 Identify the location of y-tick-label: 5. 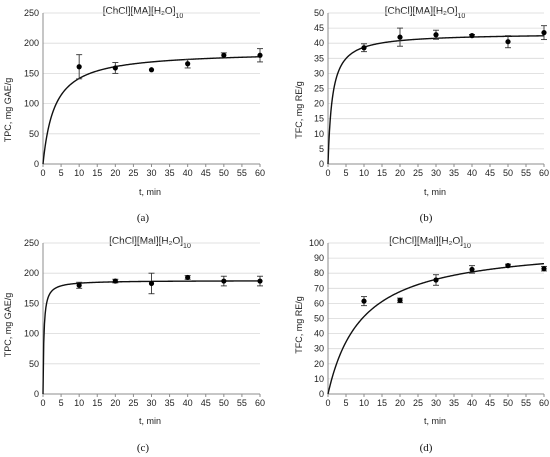
(321, 149).